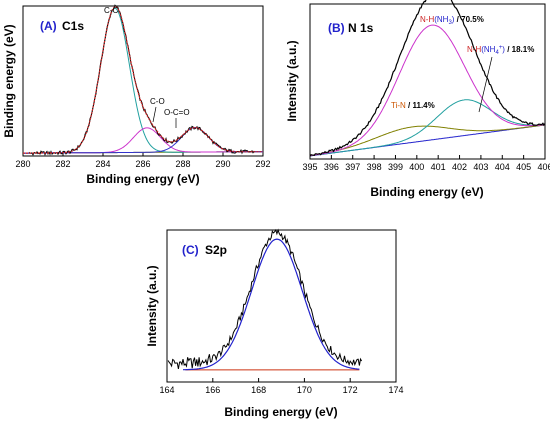 The width and height of the screenshot is (550, 427). I want to click on panel-c-title: S2p, so click(216, 250).